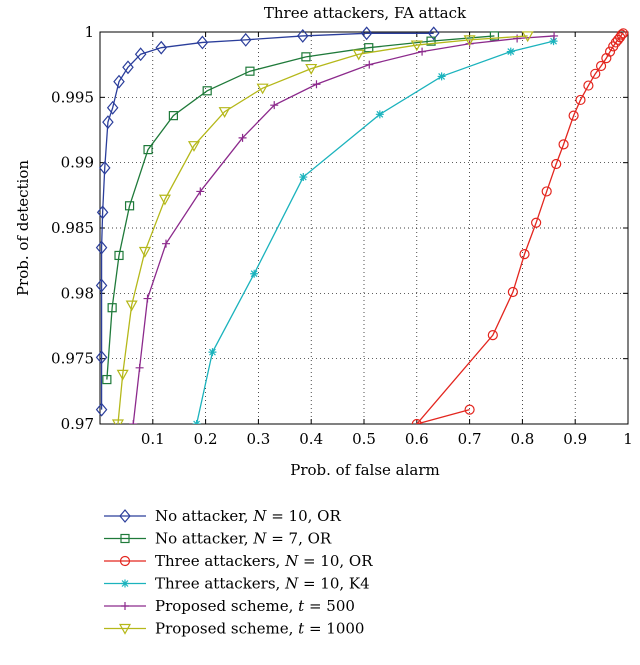 Image resolution: width=640 pixels, height=665 pixels. I want to click on legend-item: No attacker, N = 7, OR, so click(218, 539).